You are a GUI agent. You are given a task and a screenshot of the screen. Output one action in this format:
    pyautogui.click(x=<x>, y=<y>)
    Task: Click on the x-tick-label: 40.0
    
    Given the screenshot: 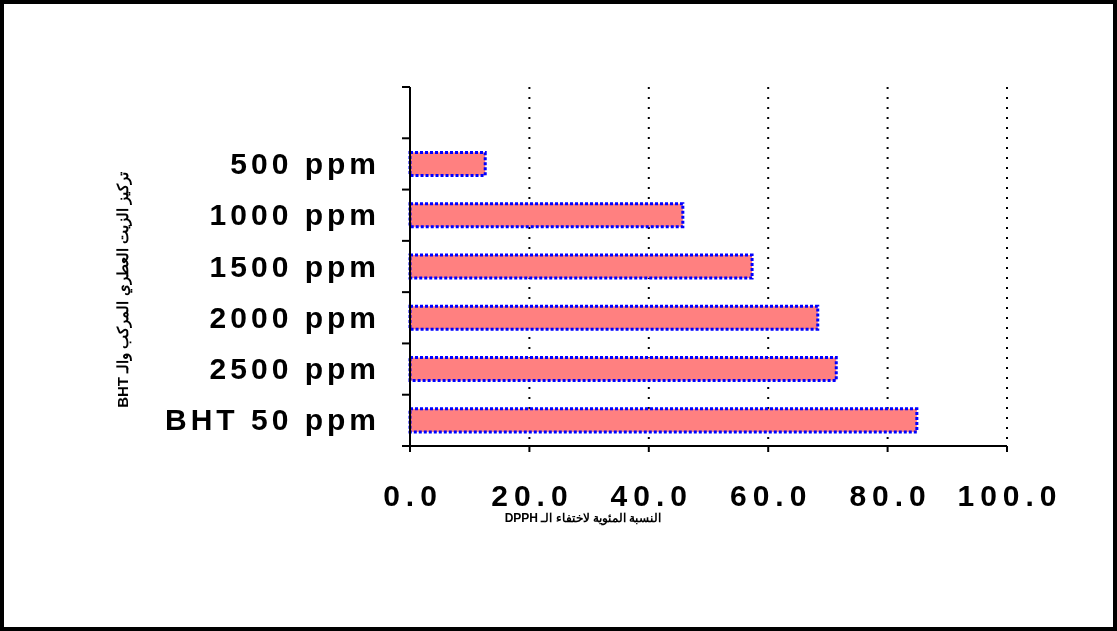 What is the action you would take?
    pyautogui.click(x=651, y=495)
    